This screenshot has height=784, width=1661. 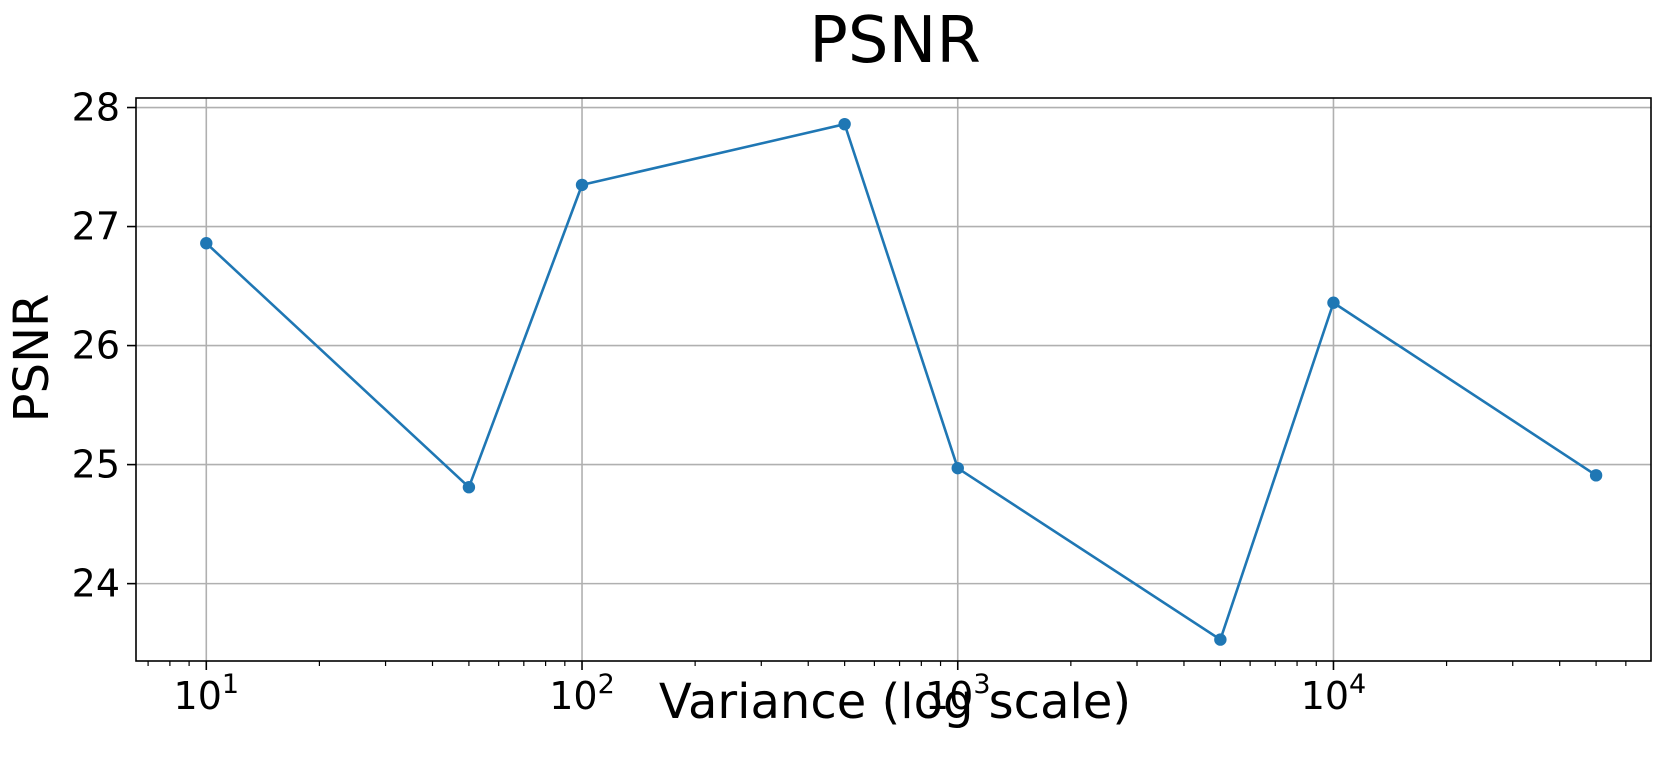 What do you see at coordinates (96, 584) in the screenshot?
I see `y-tick-label: 24` at bounding box center [96, 584].